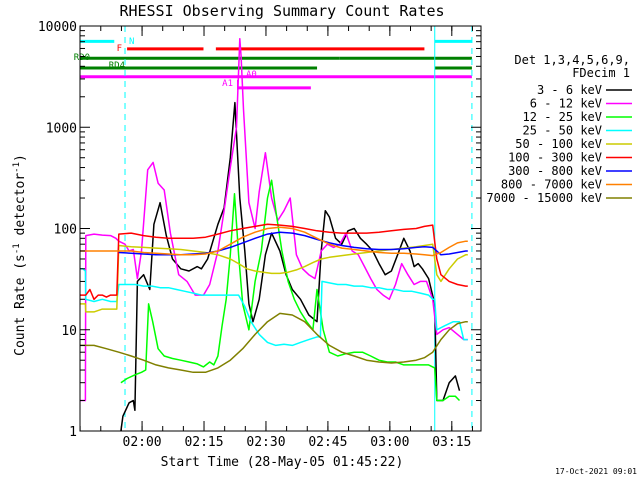 This screenshot has width=640, height=484. What do you see at coordinates (566, 104) in the screenshot?
I see `legend-label-1: 6 - 12 keV` at bounding box center [566, 104].